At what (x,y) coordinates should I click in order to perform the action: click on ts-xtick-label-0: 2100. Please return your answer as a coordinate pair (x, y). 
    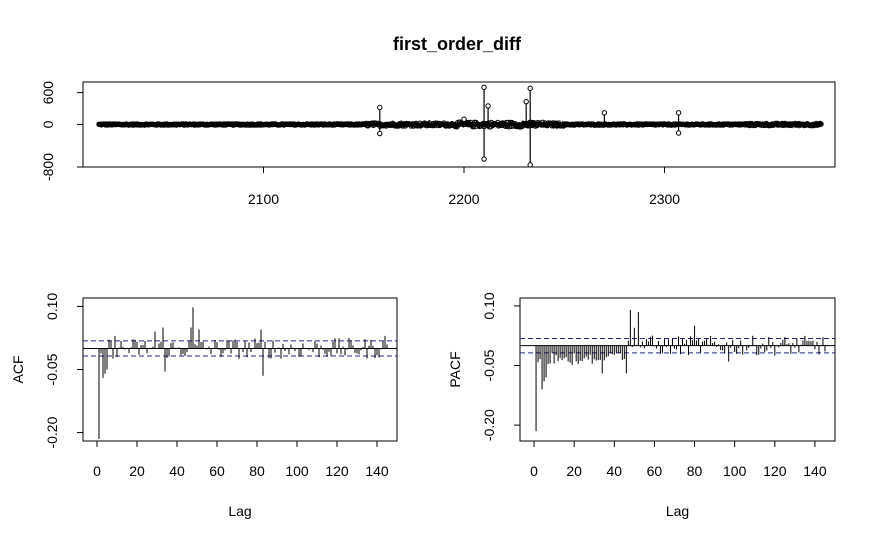
    Looking at the image, I should click on (263, 199).